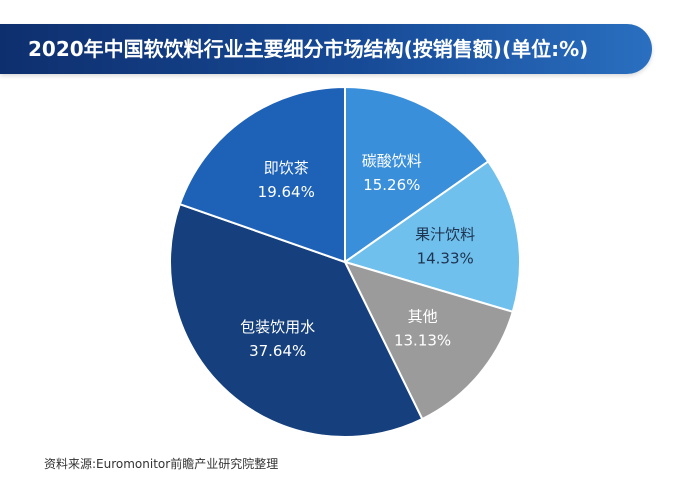 The height and width of the screenshot is (500, 697). Describe the element at coordinates (392, 161) in the screenshot. I see `slice-category-label-0: 碳酸饮料` at that location.